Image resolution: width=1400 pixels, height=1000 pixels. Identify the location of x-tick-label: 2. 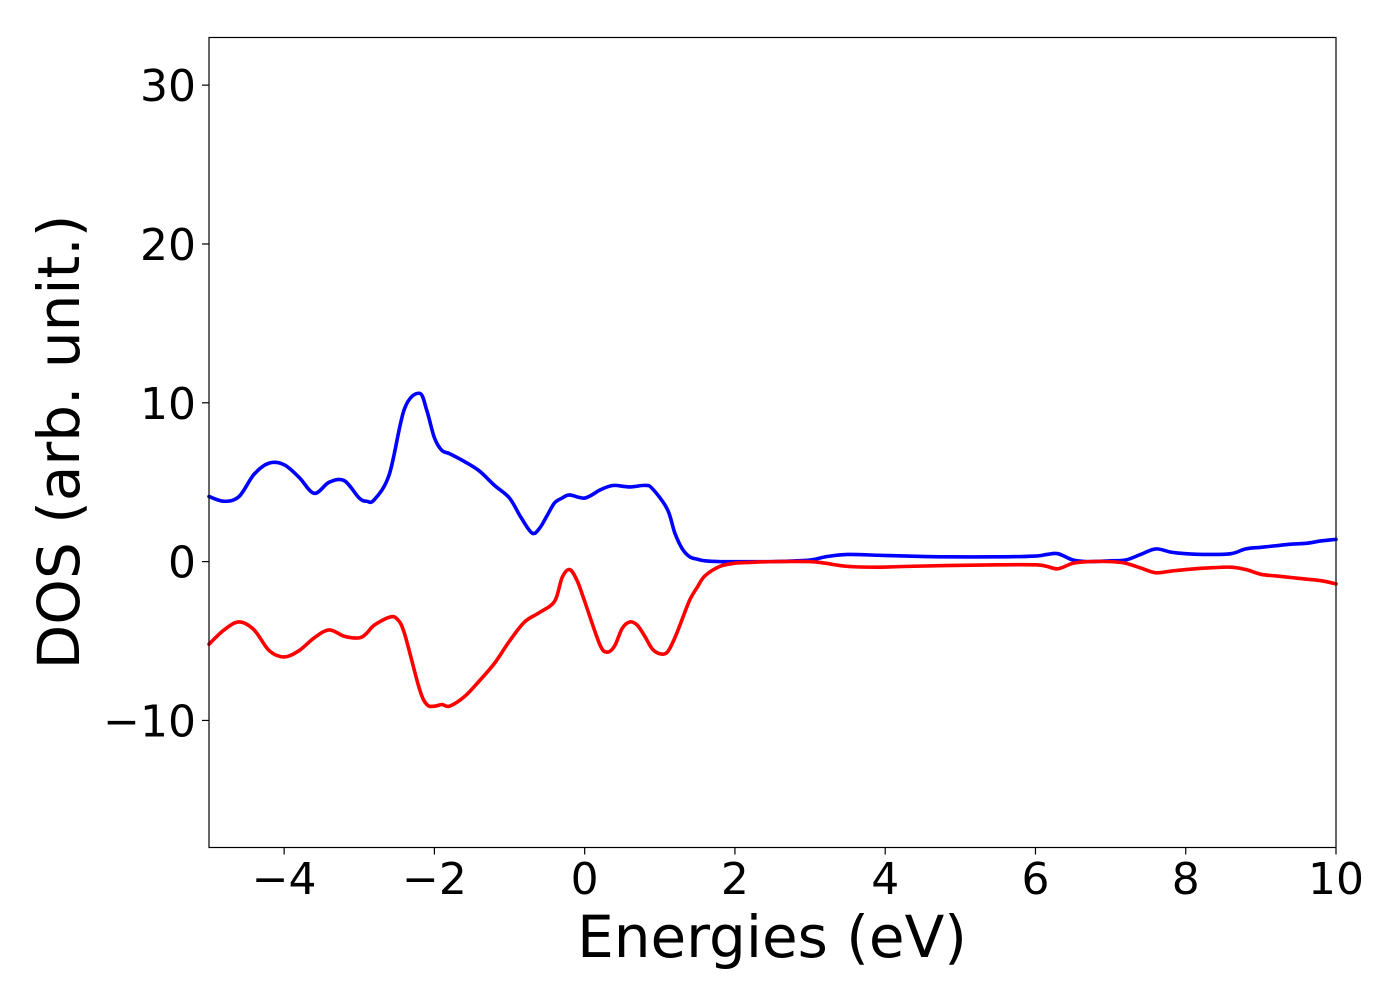
(735, 879).